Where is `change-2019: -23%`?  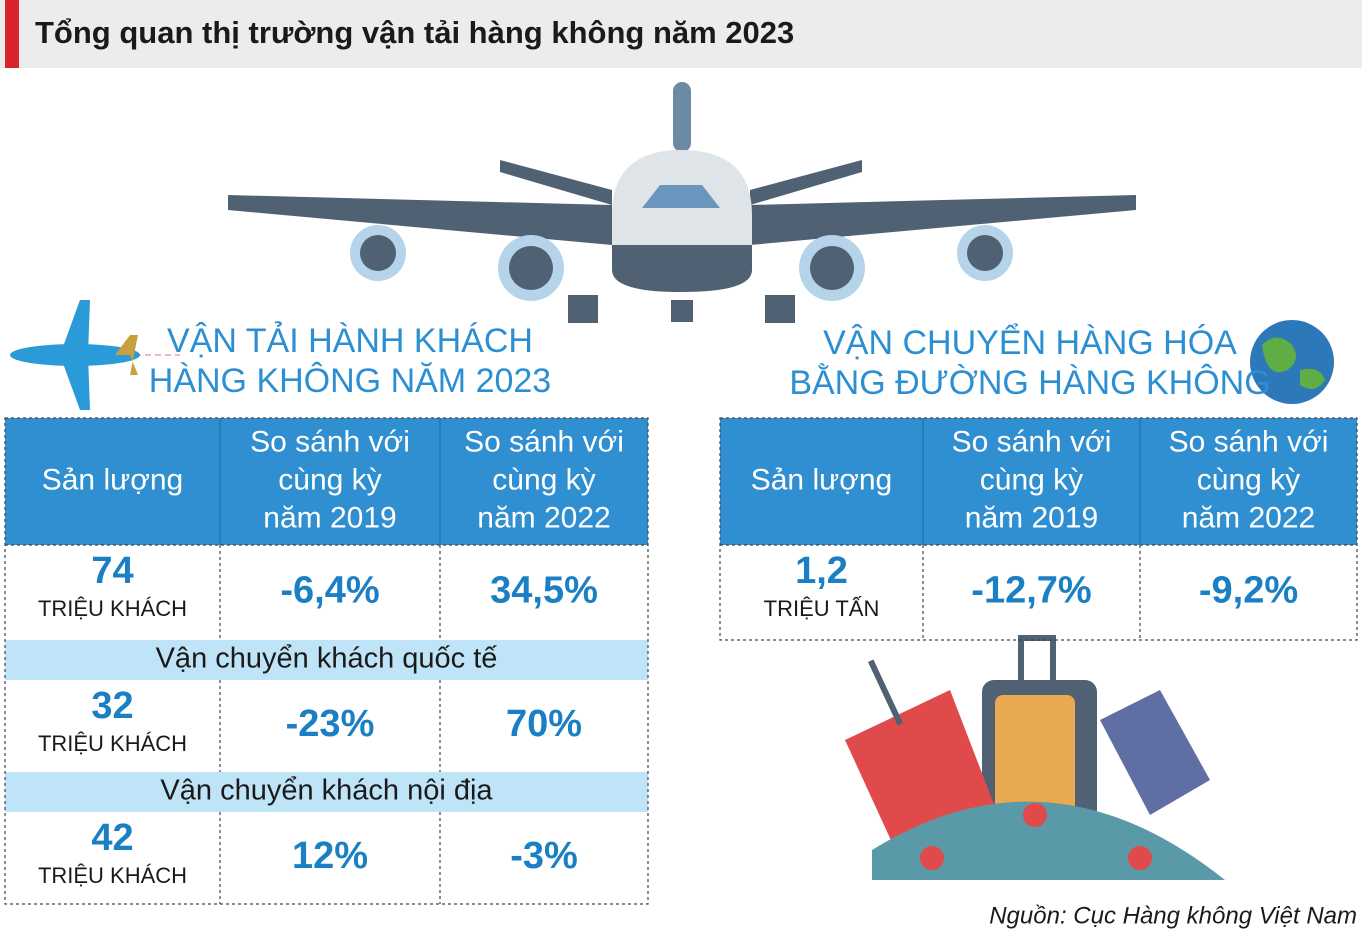 change-2019: -23% is located at coordinates (330, 724).